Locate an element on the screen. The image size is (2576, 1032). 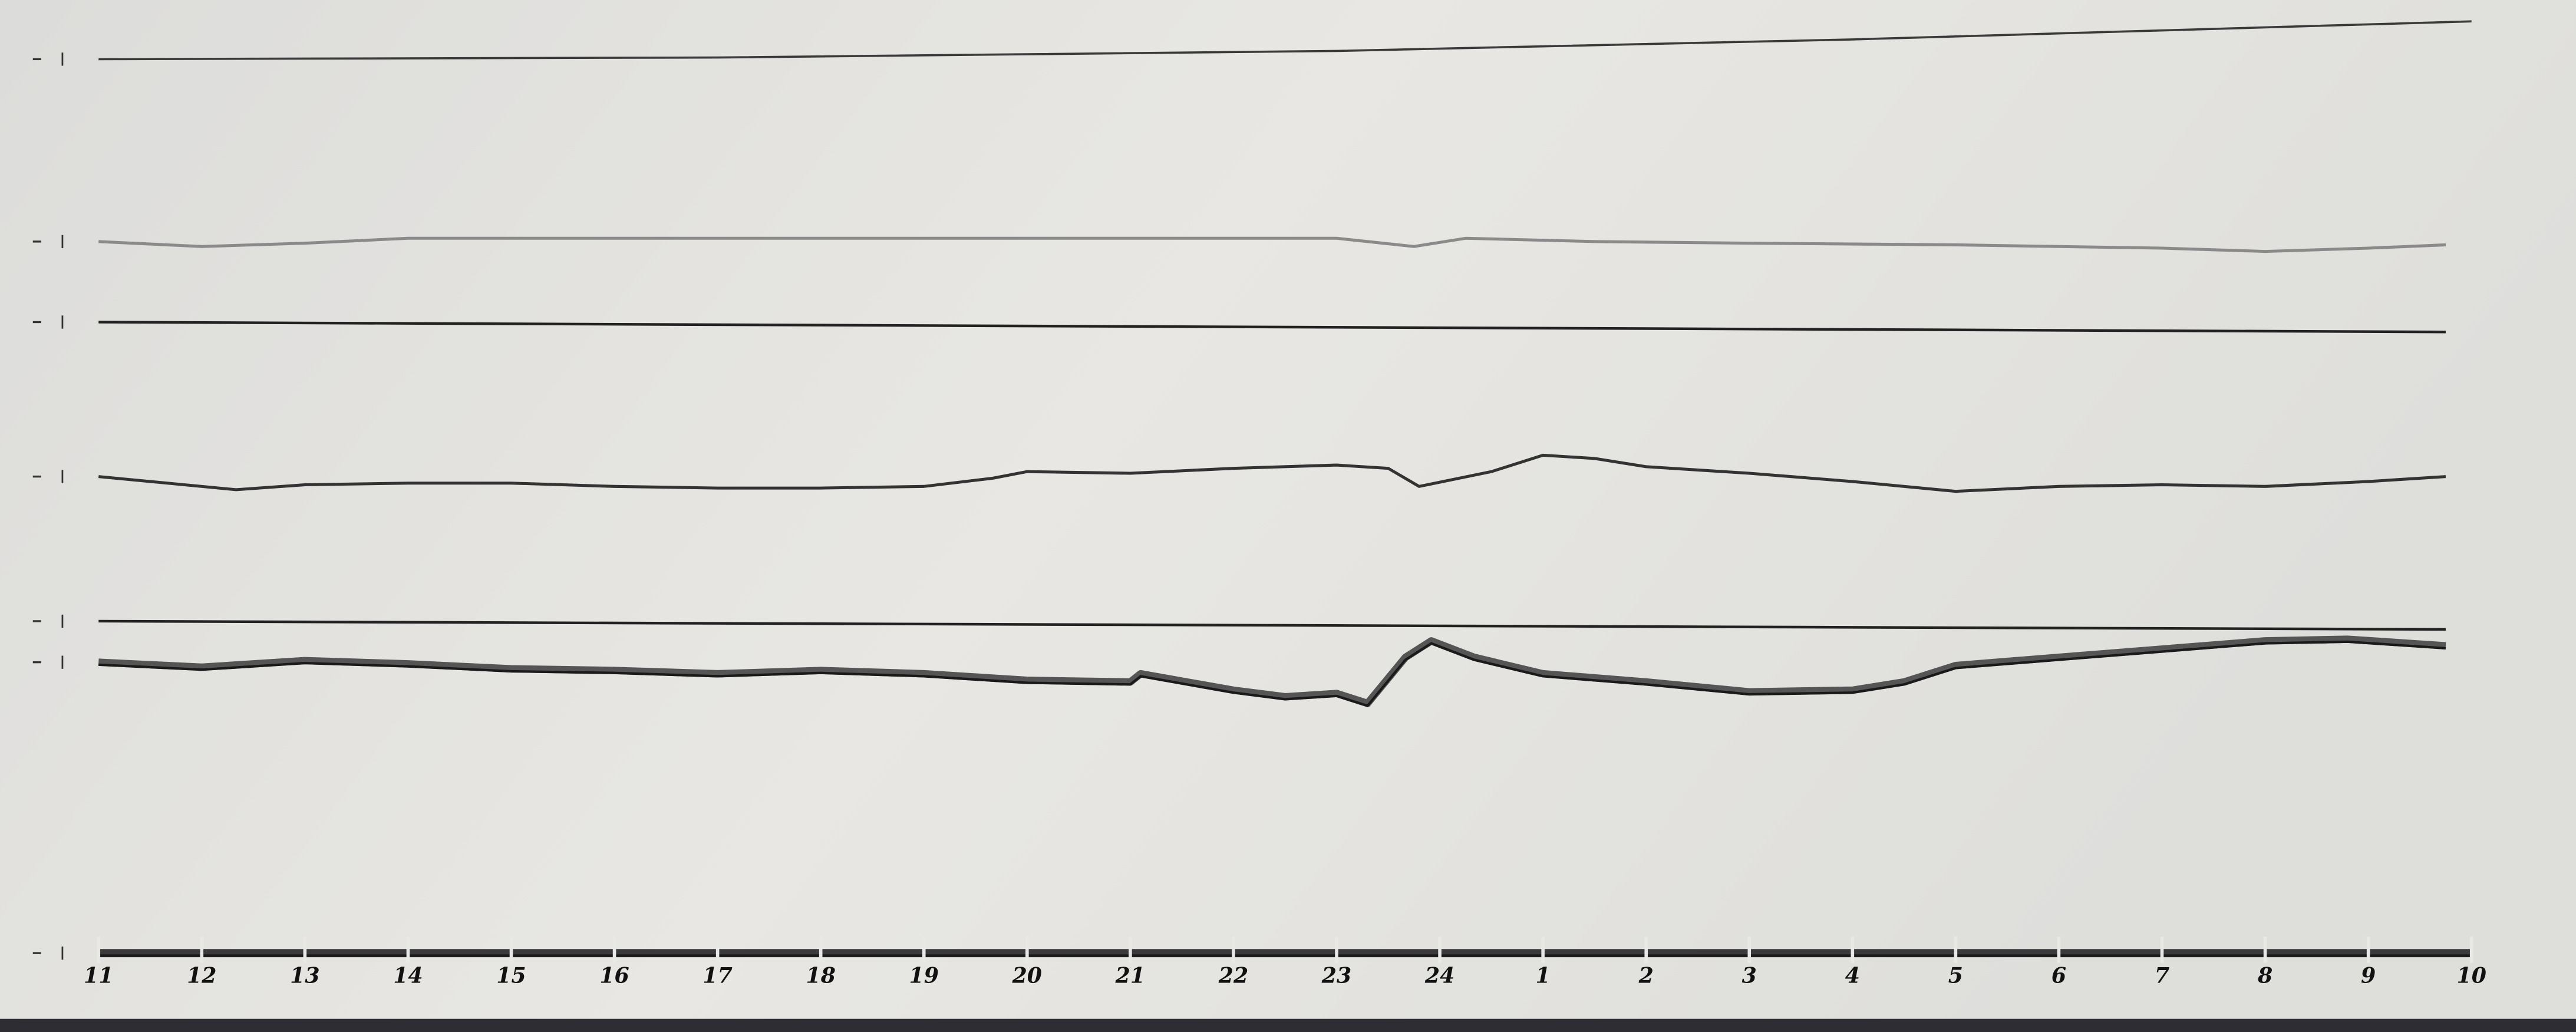
left-margin-marks is located at coordinates (48, 506).